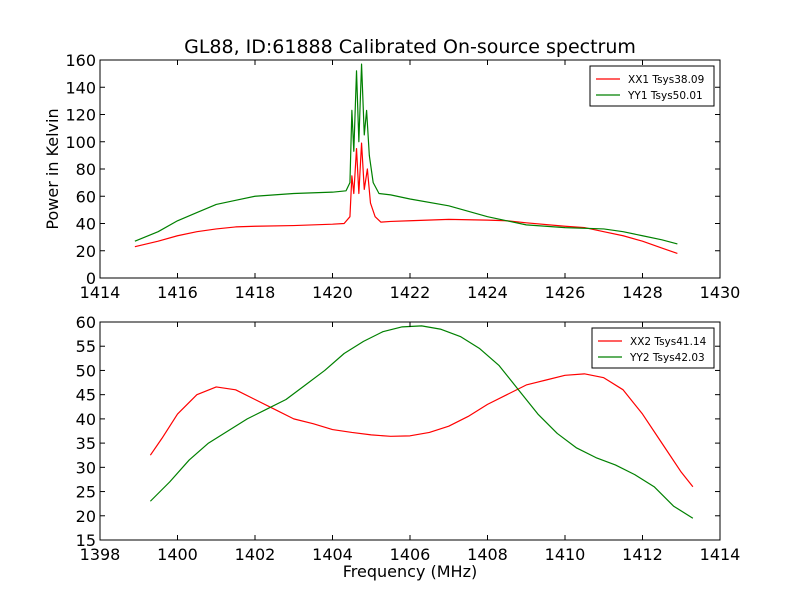 This screenshot has width=800, height=600. I want to click on bottom-chart-xlabel: Frequency (MHz), so click(410, 571).